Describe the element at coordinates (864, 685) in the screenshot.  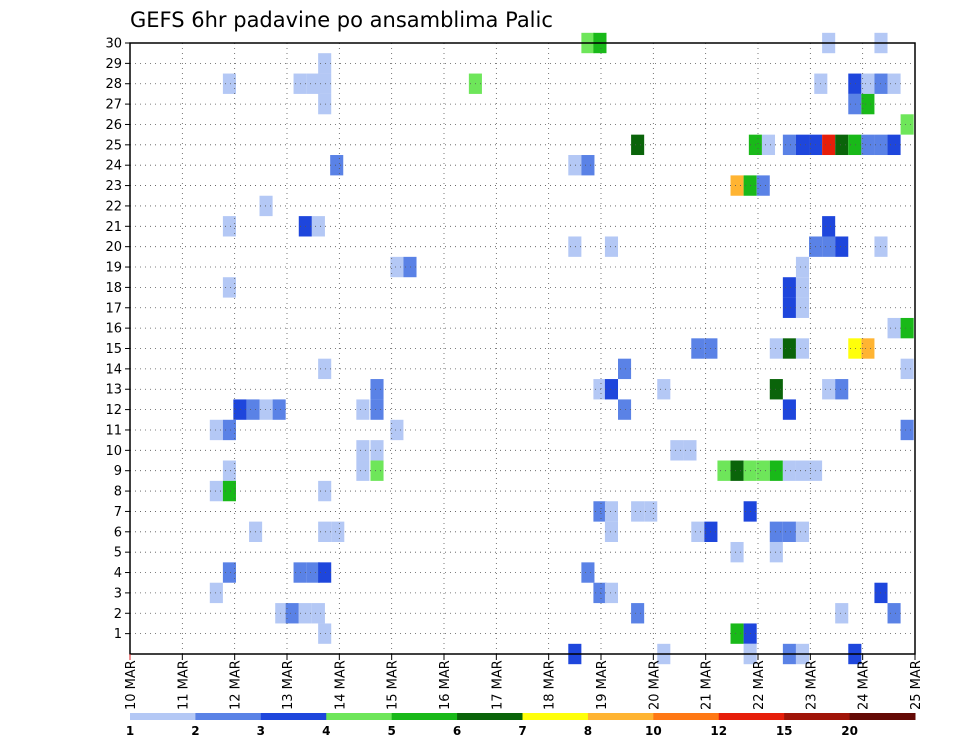
I see `x-tick-label: 24 MAR` at that location.